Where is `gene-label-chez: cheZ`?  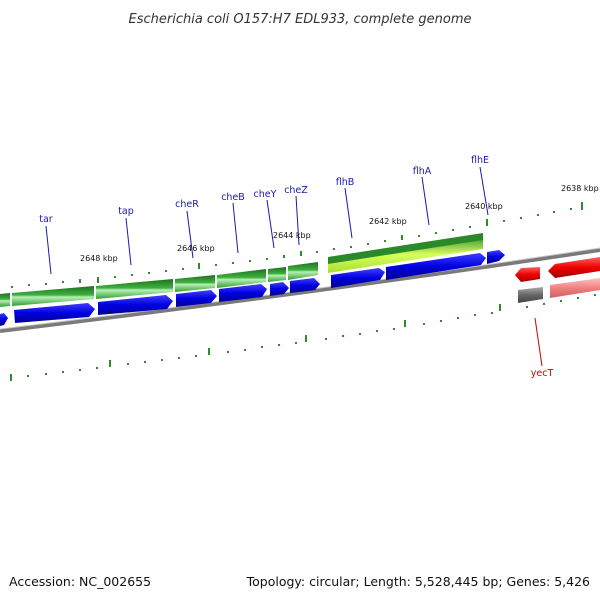 gene-label-chez: cheZ is located at coordinates (296, 190).